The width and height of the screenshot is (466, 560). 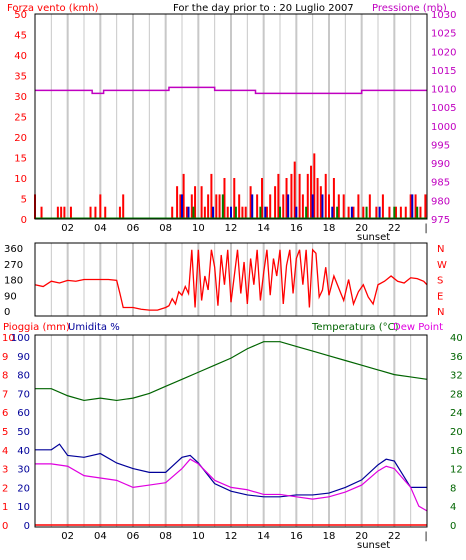 What do you see at coordinates (10, 296) in the screenshot?
I see `direction-y-tick-label: 90` at bounding box center [10, 296].